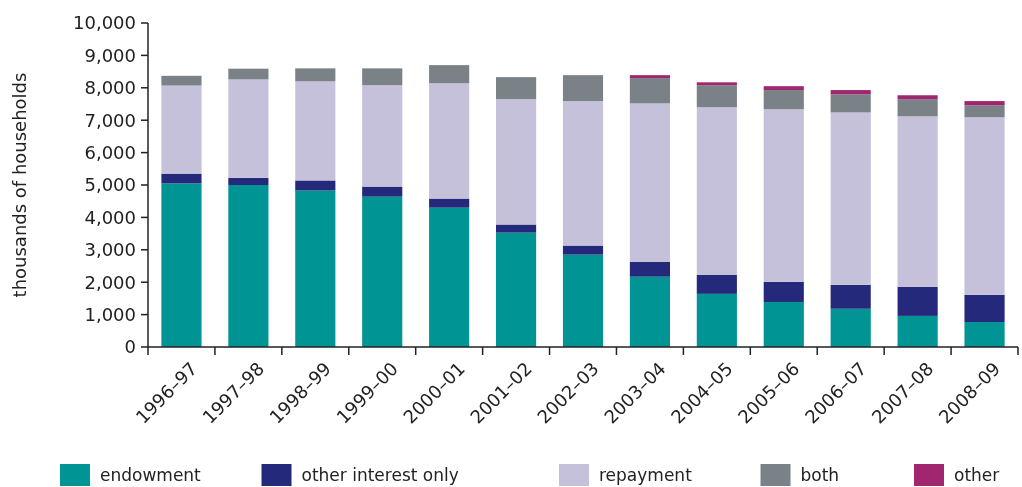  What do you see at coordinates (110, 282) in the screenshot?
I see `y-tick-label: 2,000` at bounding box center [110, 282].